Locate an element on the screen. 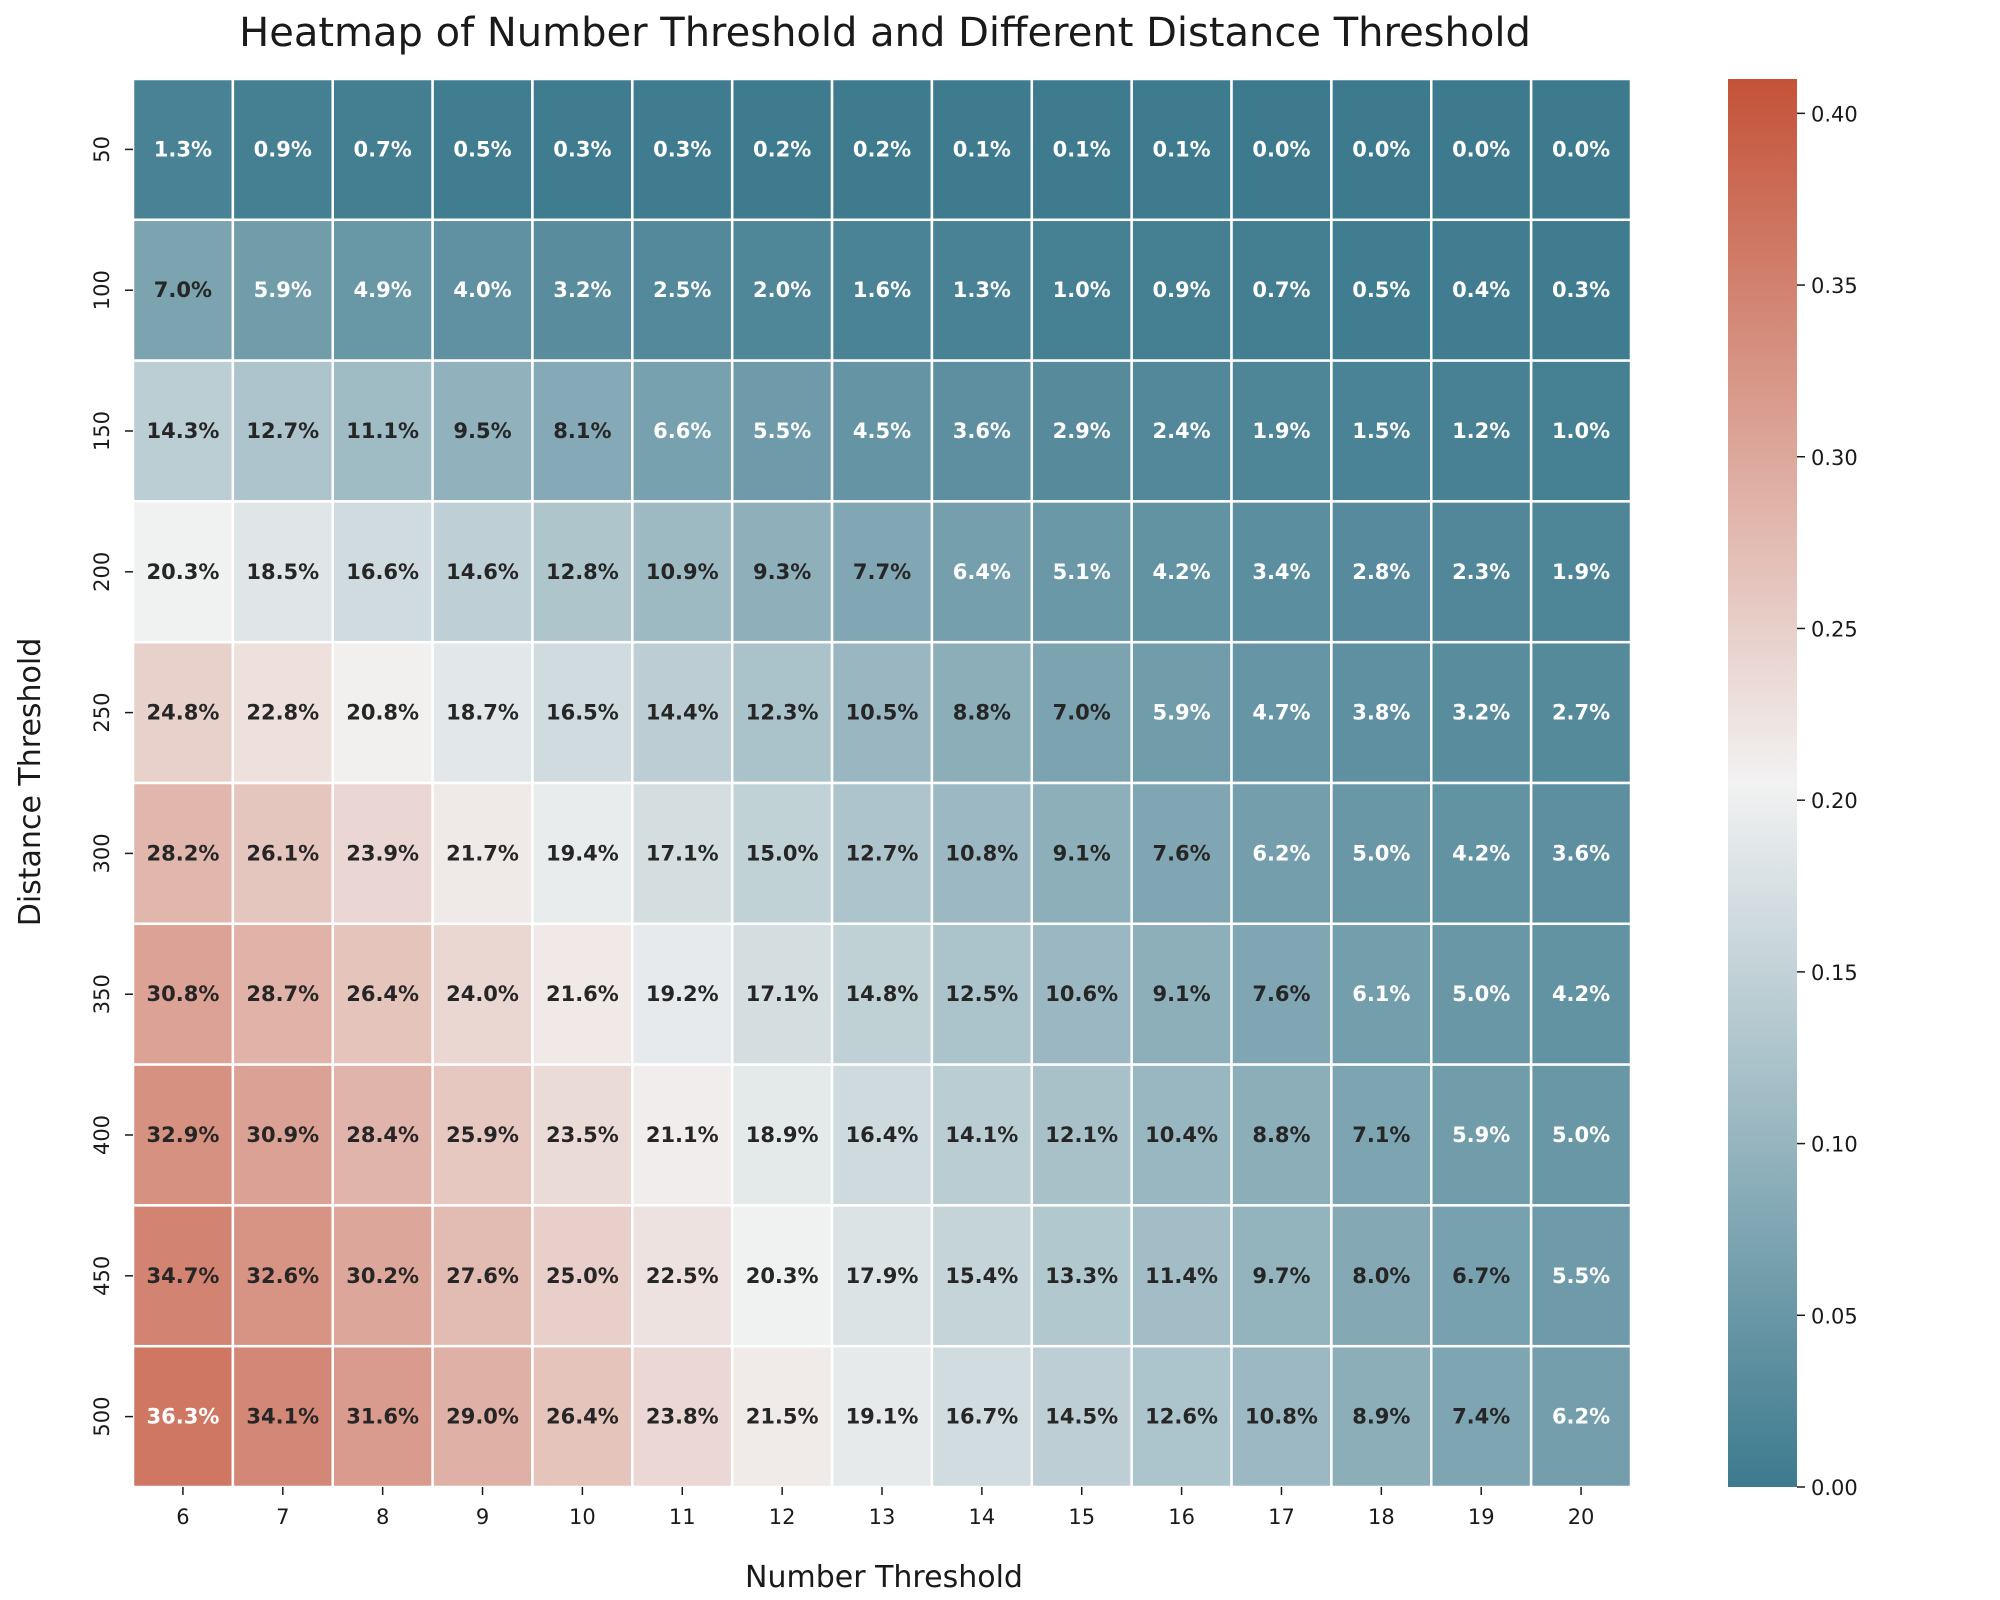 Image resolution: width=2000 pixels, height=1600 pixels. cell-value-label: 12.7% is located at coordinates (282, 431).